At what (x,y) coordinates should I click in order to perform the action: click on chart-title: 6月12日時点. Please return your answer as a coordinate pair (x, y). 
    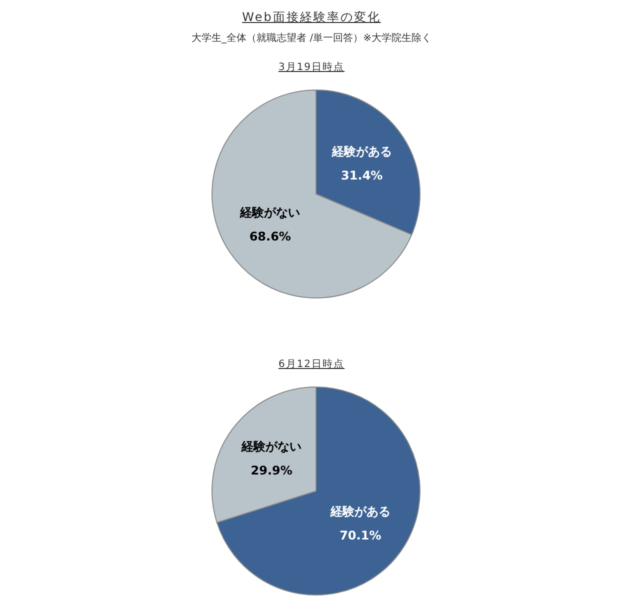
    Looking at the image, I should click on (311, 365).